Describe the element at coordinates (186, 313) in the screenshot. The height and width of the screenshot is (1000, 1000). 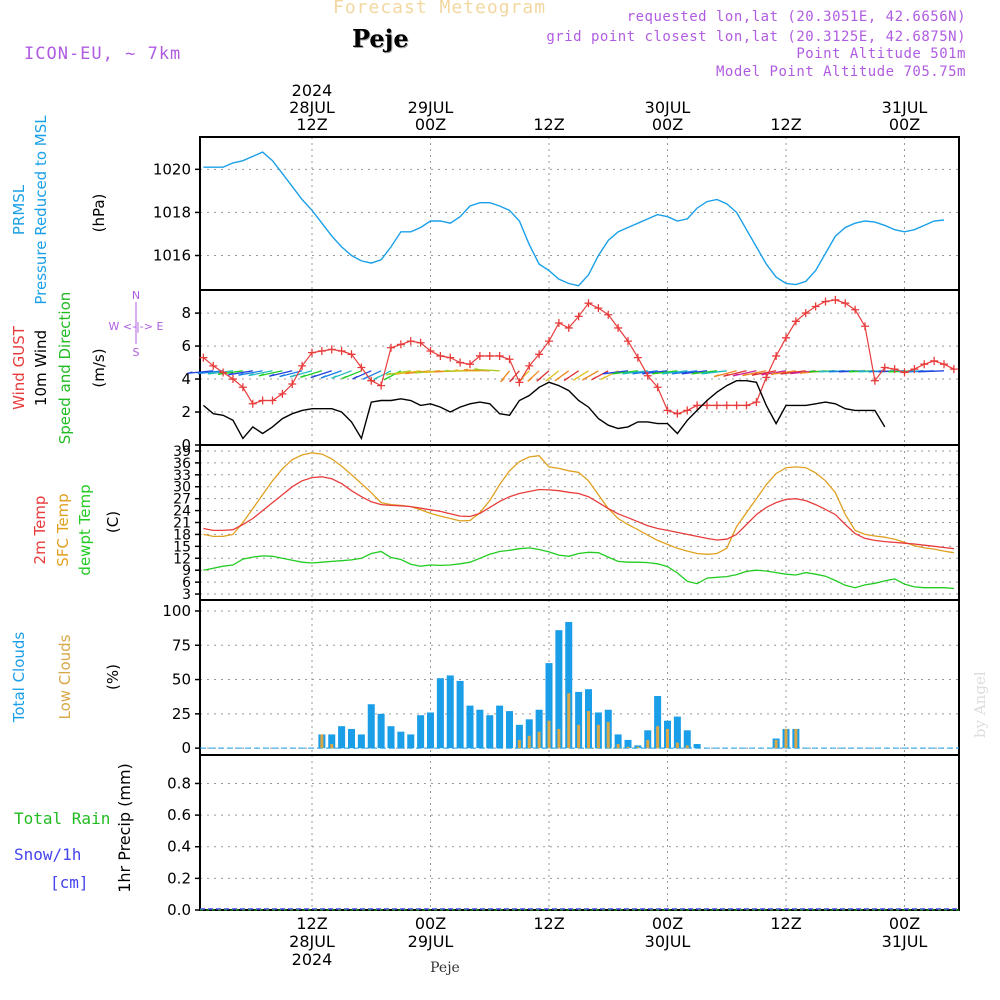
I see `y-tick-label: 8` at that location.